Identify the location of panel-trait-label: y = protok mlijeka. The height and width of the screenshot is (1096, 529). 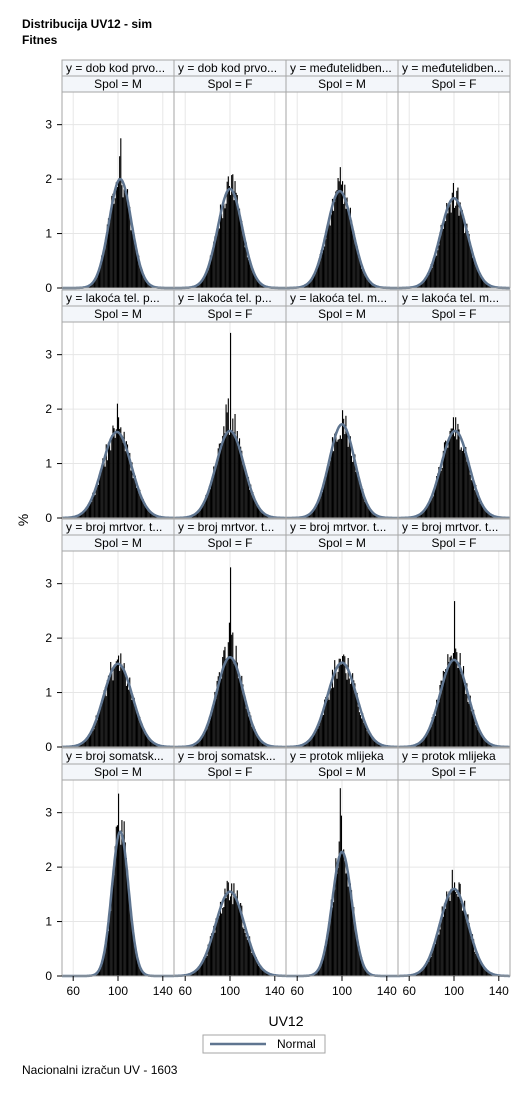
(449, 756).